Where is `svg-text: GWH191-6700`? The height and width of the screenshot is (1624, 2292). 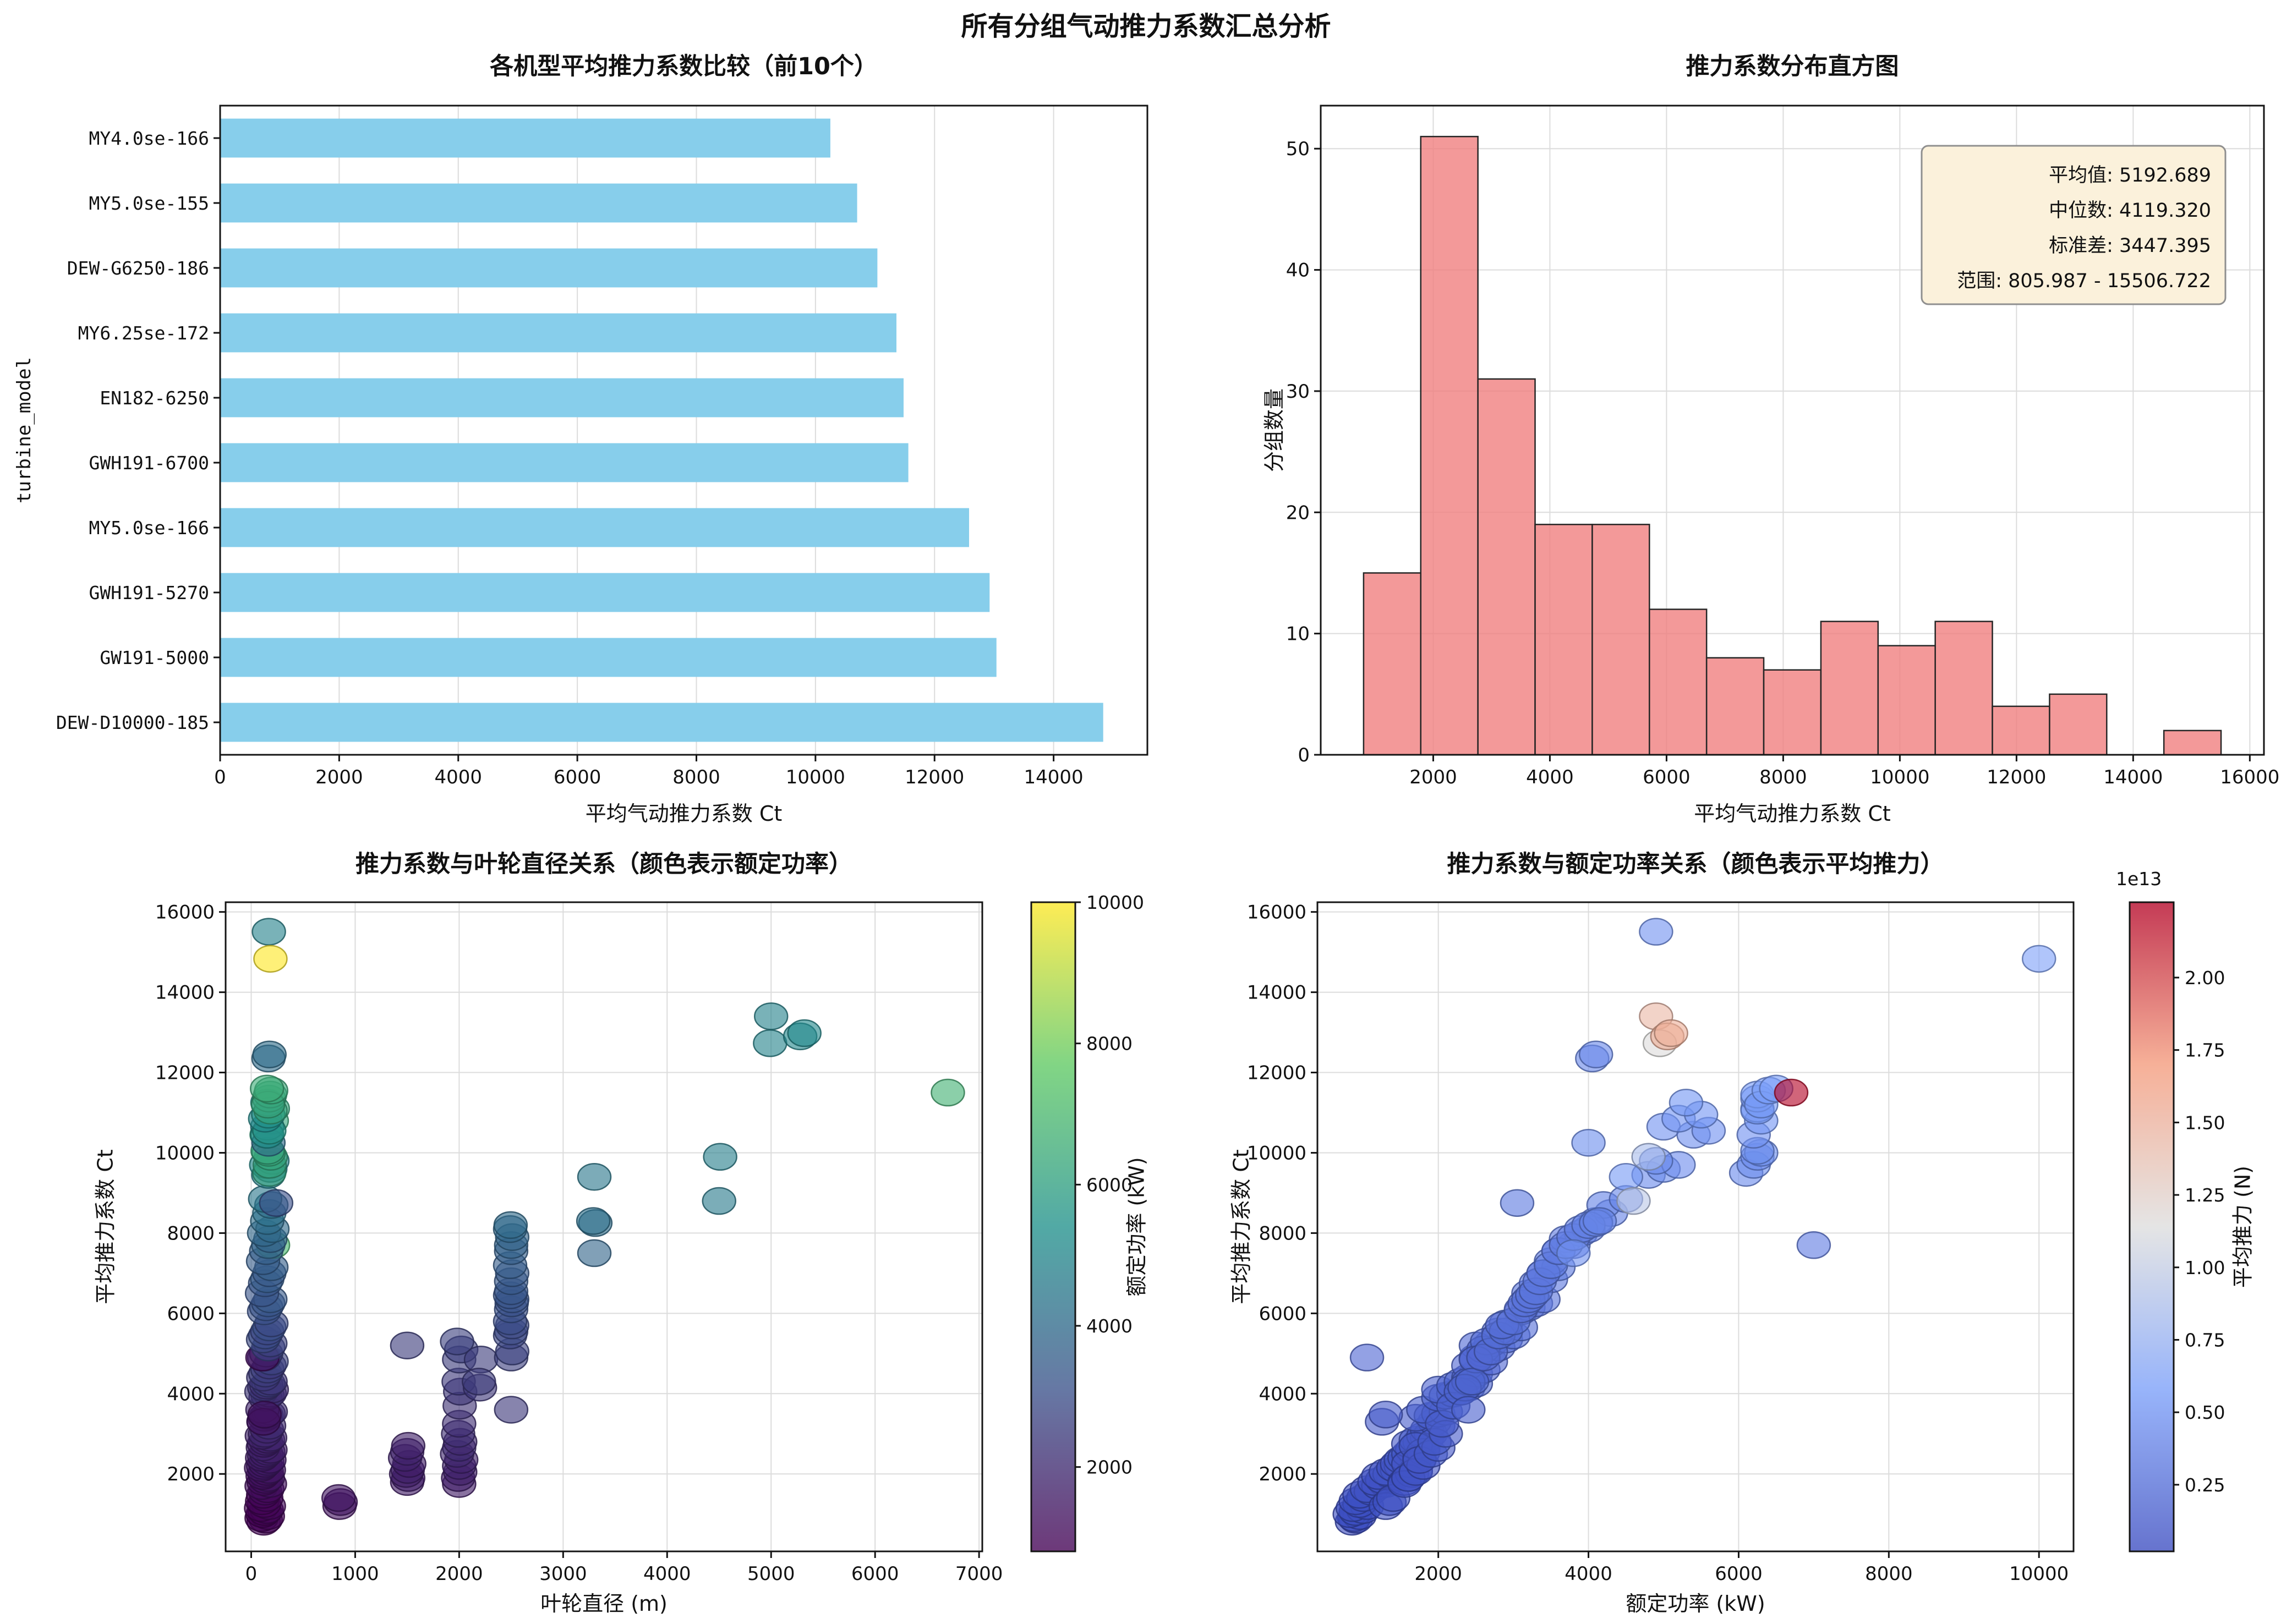
svg-text: GWH191-6700 is located at coordinates (149, 463).